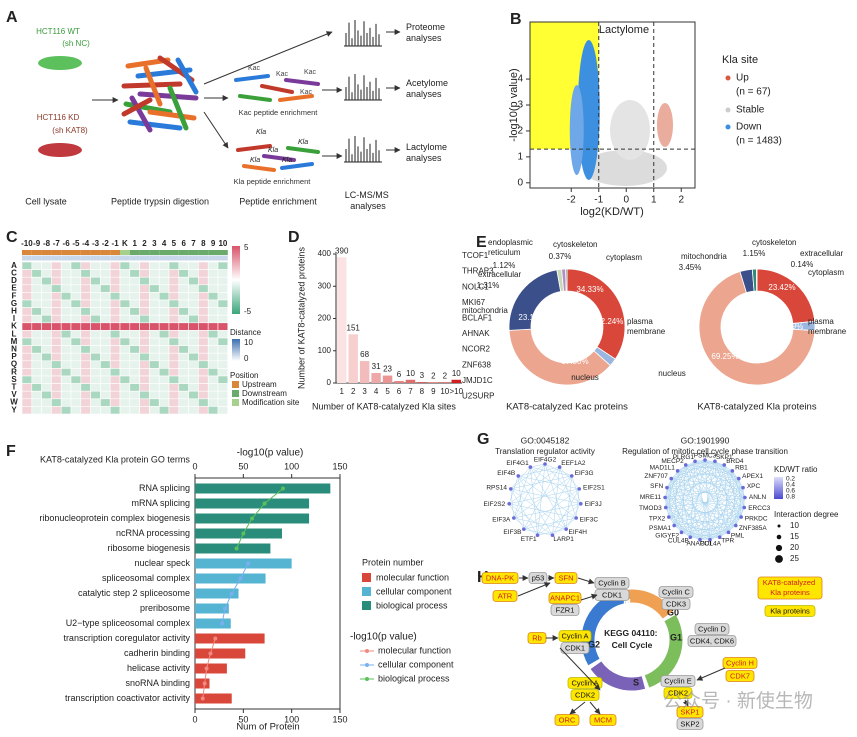  I want to click on row-label: I, so click(14, 318).